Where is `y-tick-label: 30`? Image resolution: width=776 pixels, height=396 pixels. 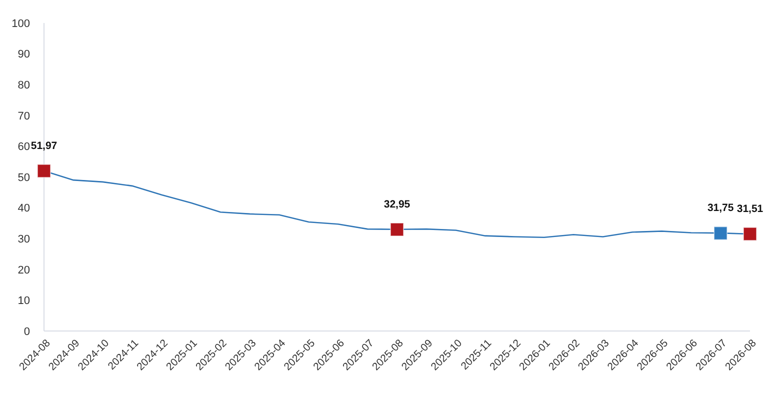 y-tick-label: 30 is located at coordinates (24, 239).